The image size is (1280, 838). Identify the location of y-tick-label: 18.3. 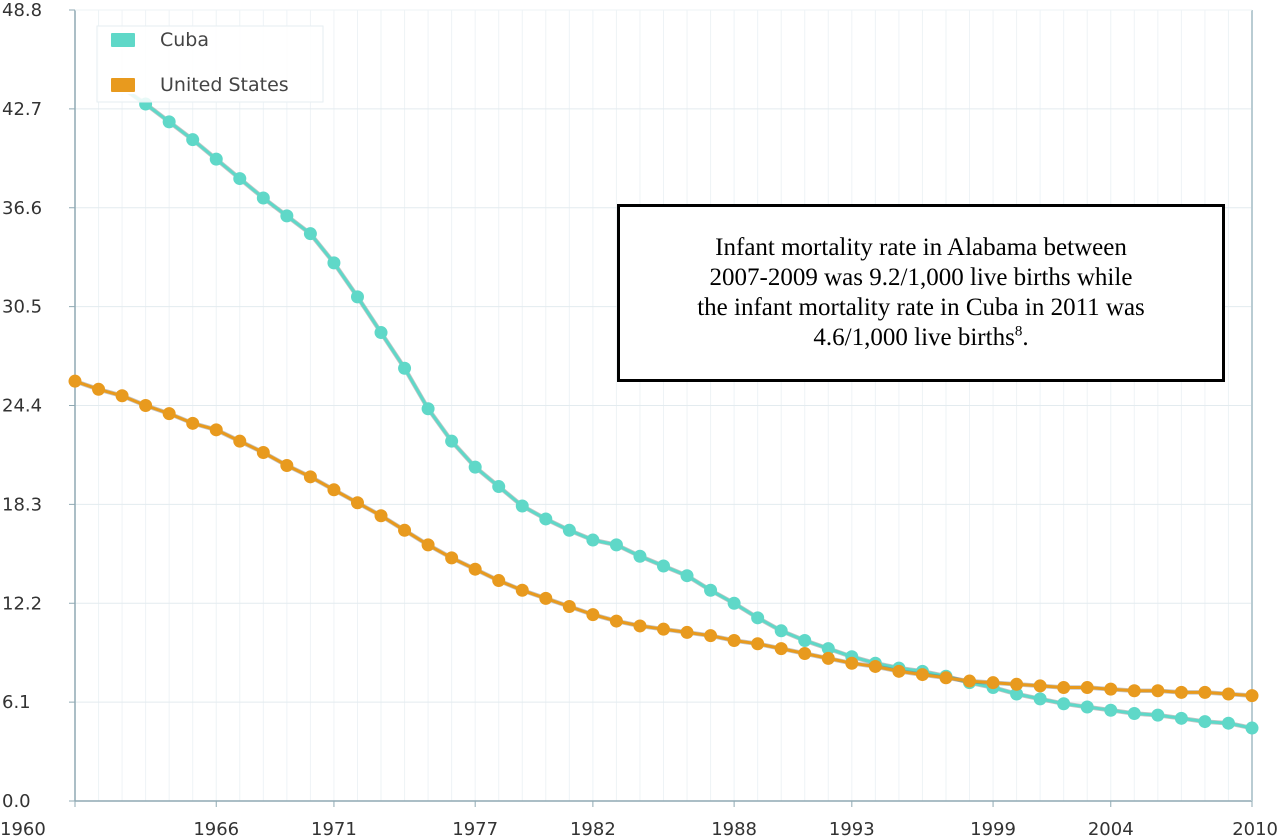
(22, 504).